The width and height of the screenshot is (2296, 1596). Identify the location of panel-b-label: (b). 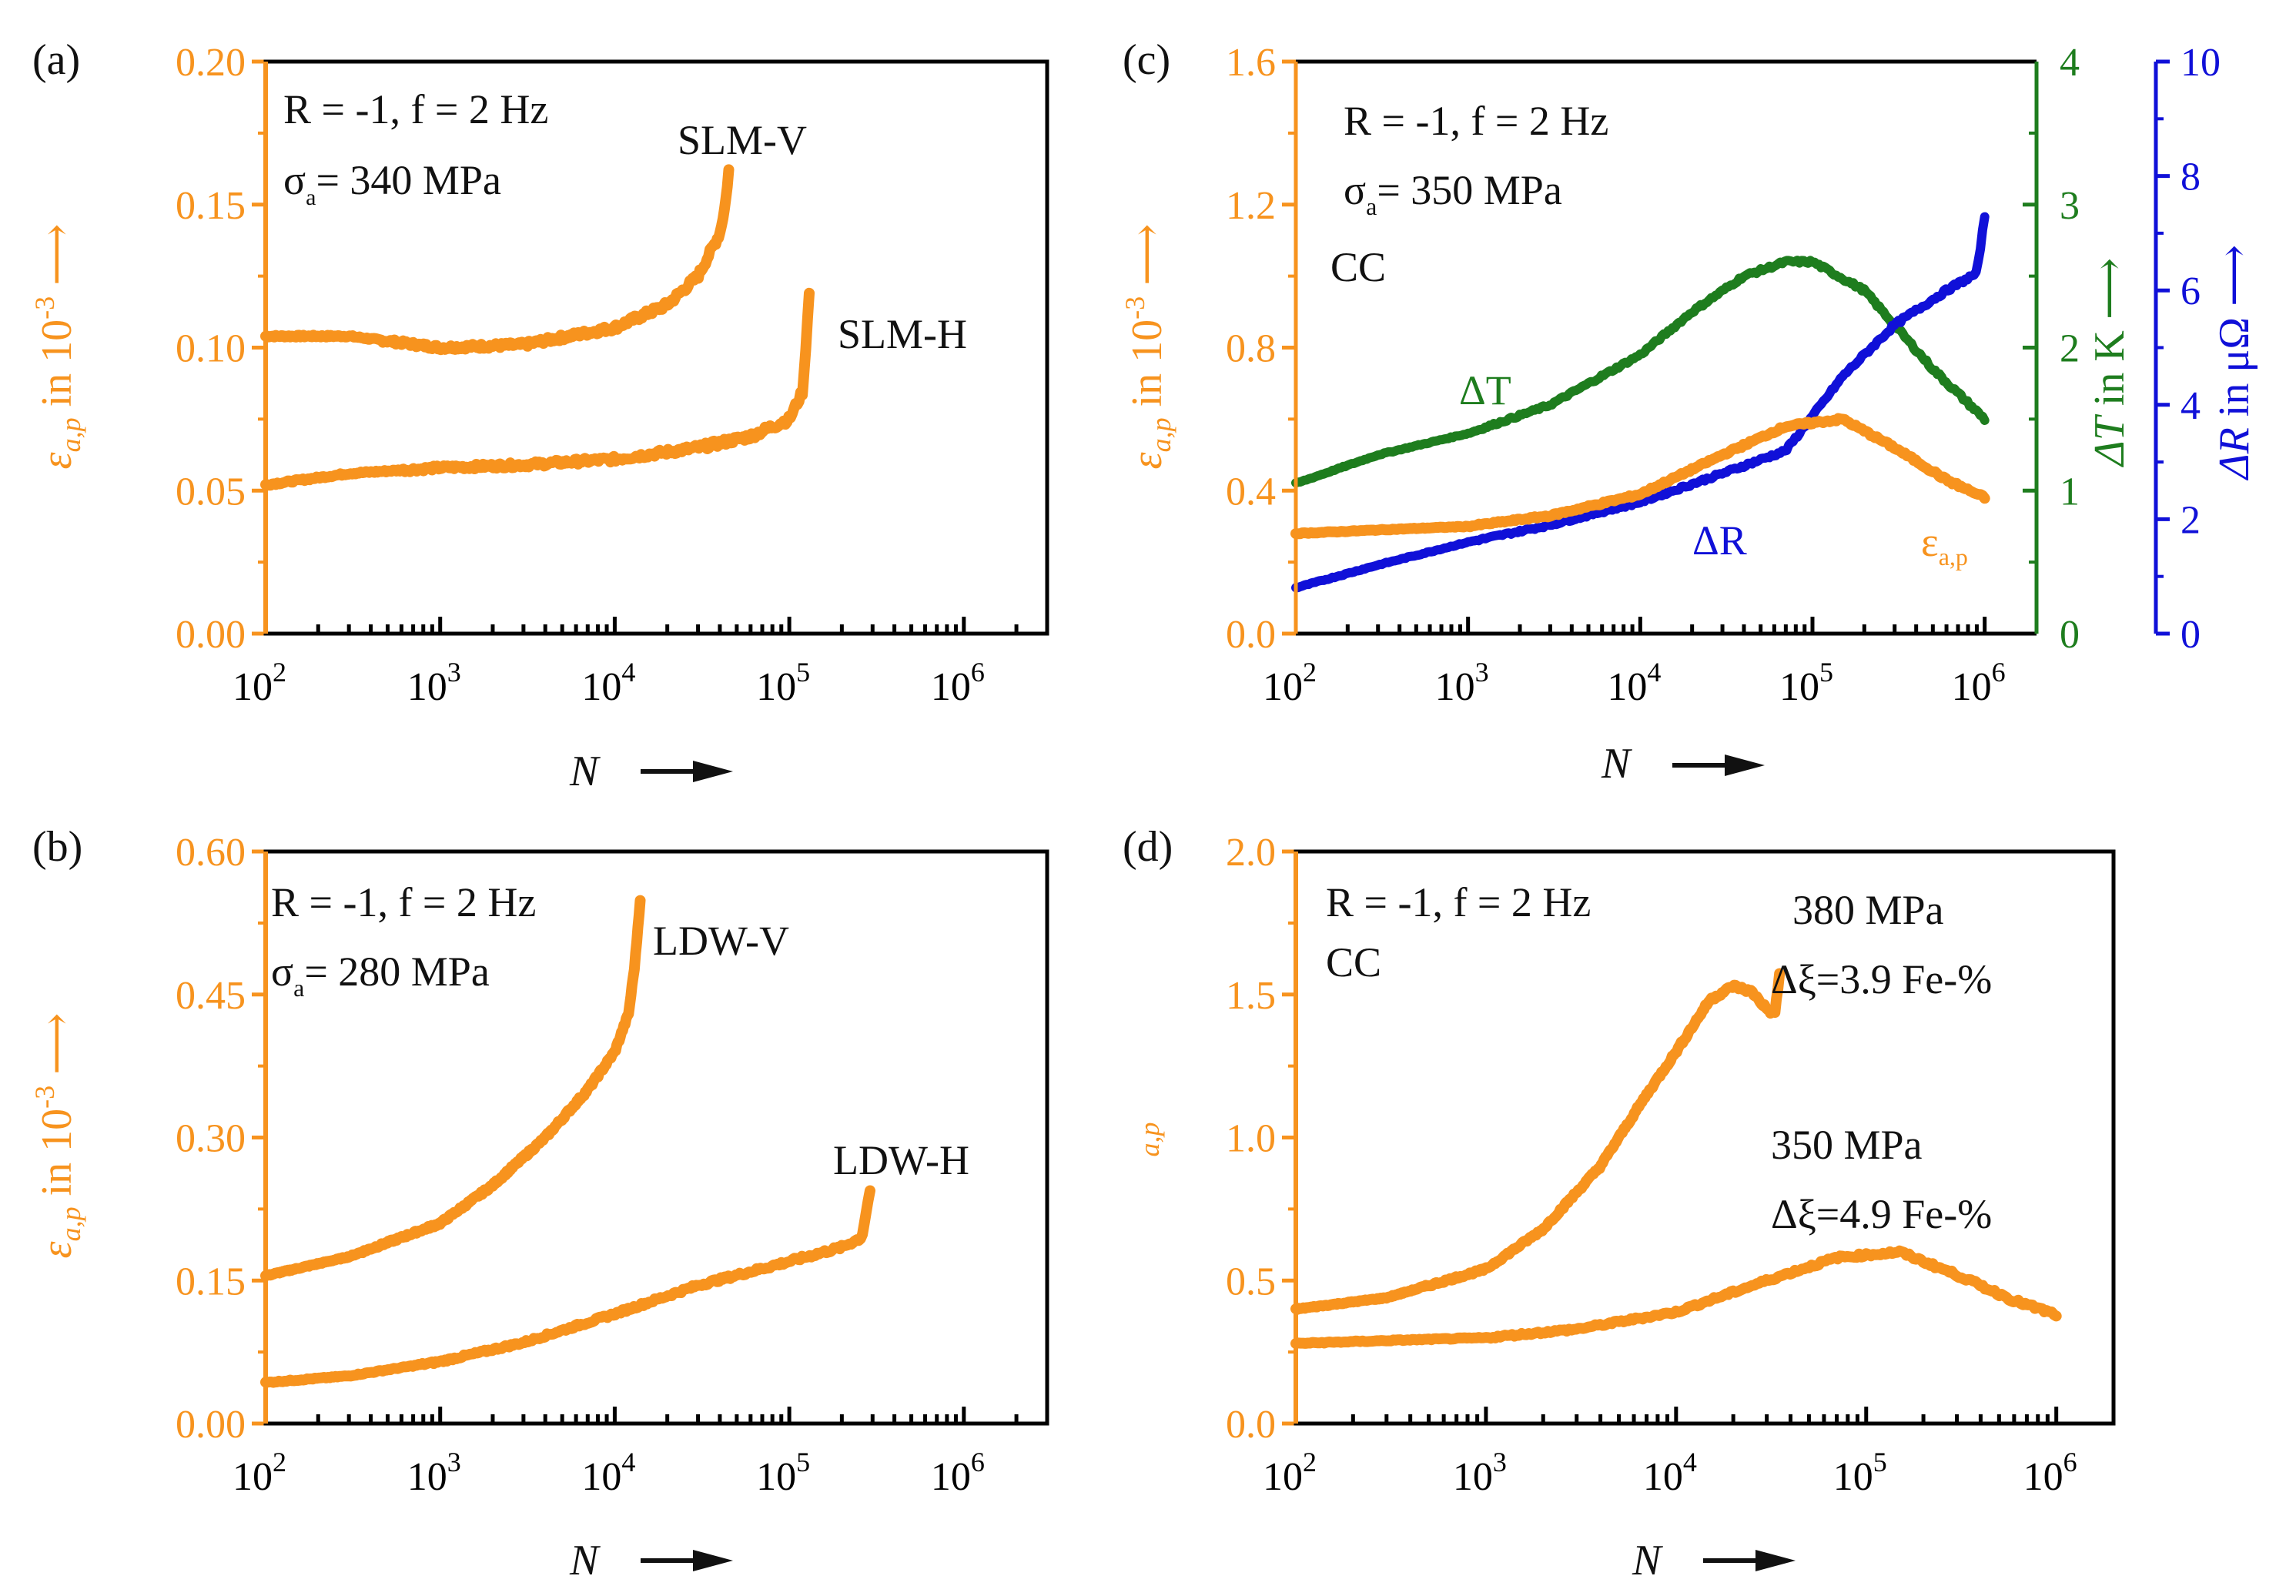
(57, 847).